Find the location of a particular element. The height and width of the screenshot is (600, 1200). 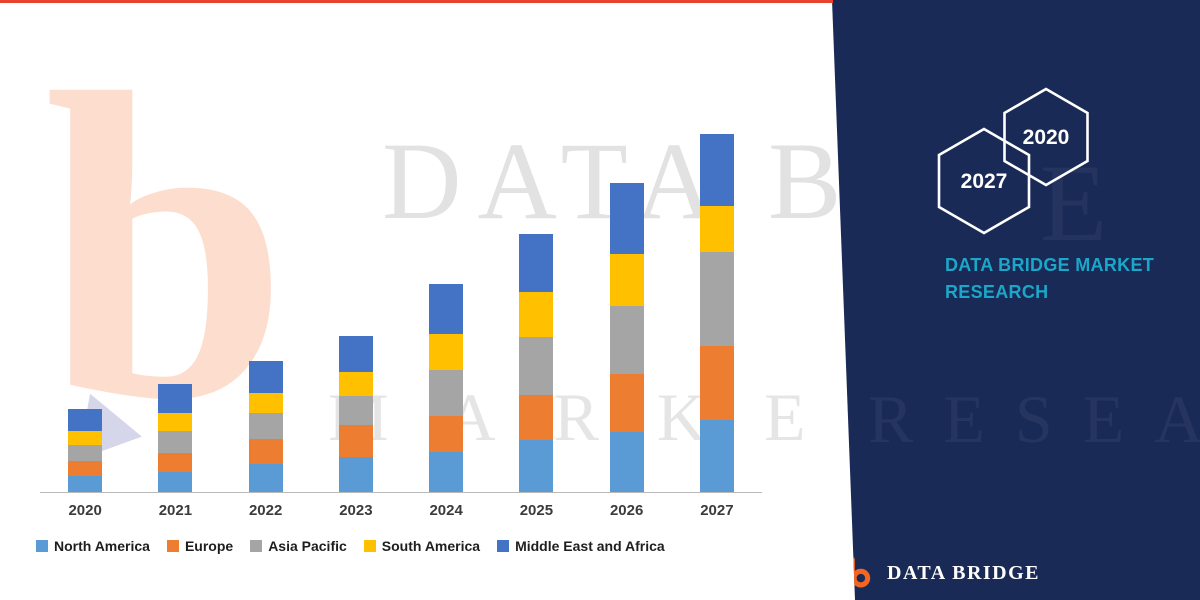

hexagon-2020-label: 2020 is located at coordinates (1046, 137).